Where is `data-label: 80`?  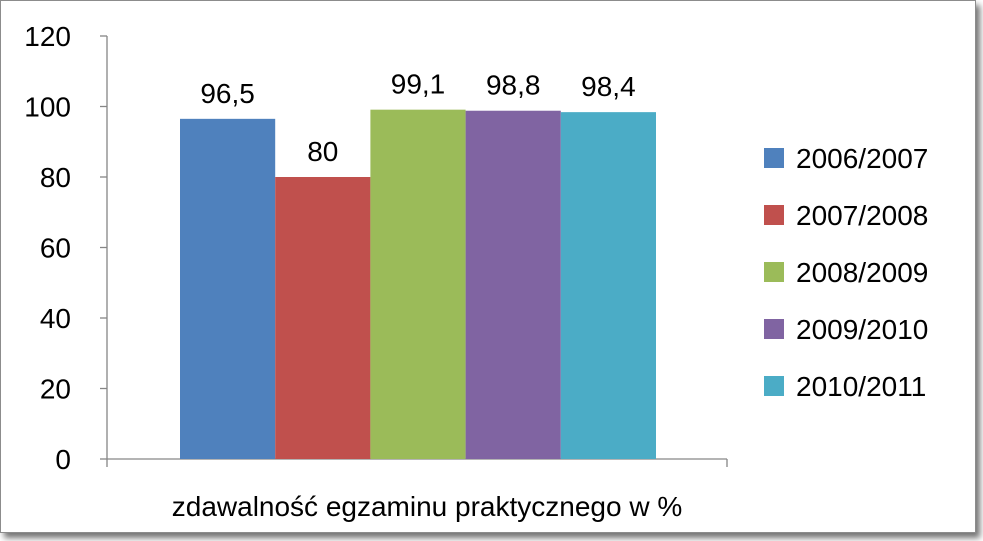 data-label: 80 is located at coordinates (322, 151).